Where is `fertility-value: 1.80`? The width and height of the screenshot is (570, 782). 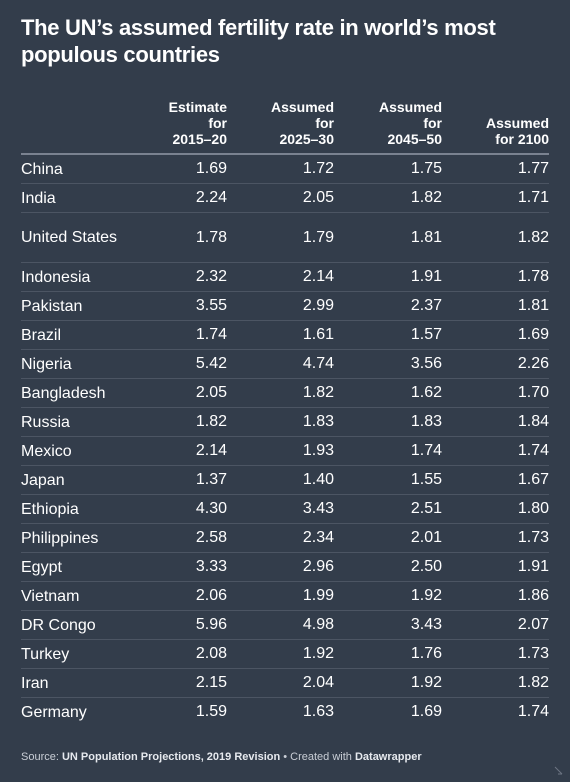 fertility-value: 1.80 is located at coordinates (495, 509).